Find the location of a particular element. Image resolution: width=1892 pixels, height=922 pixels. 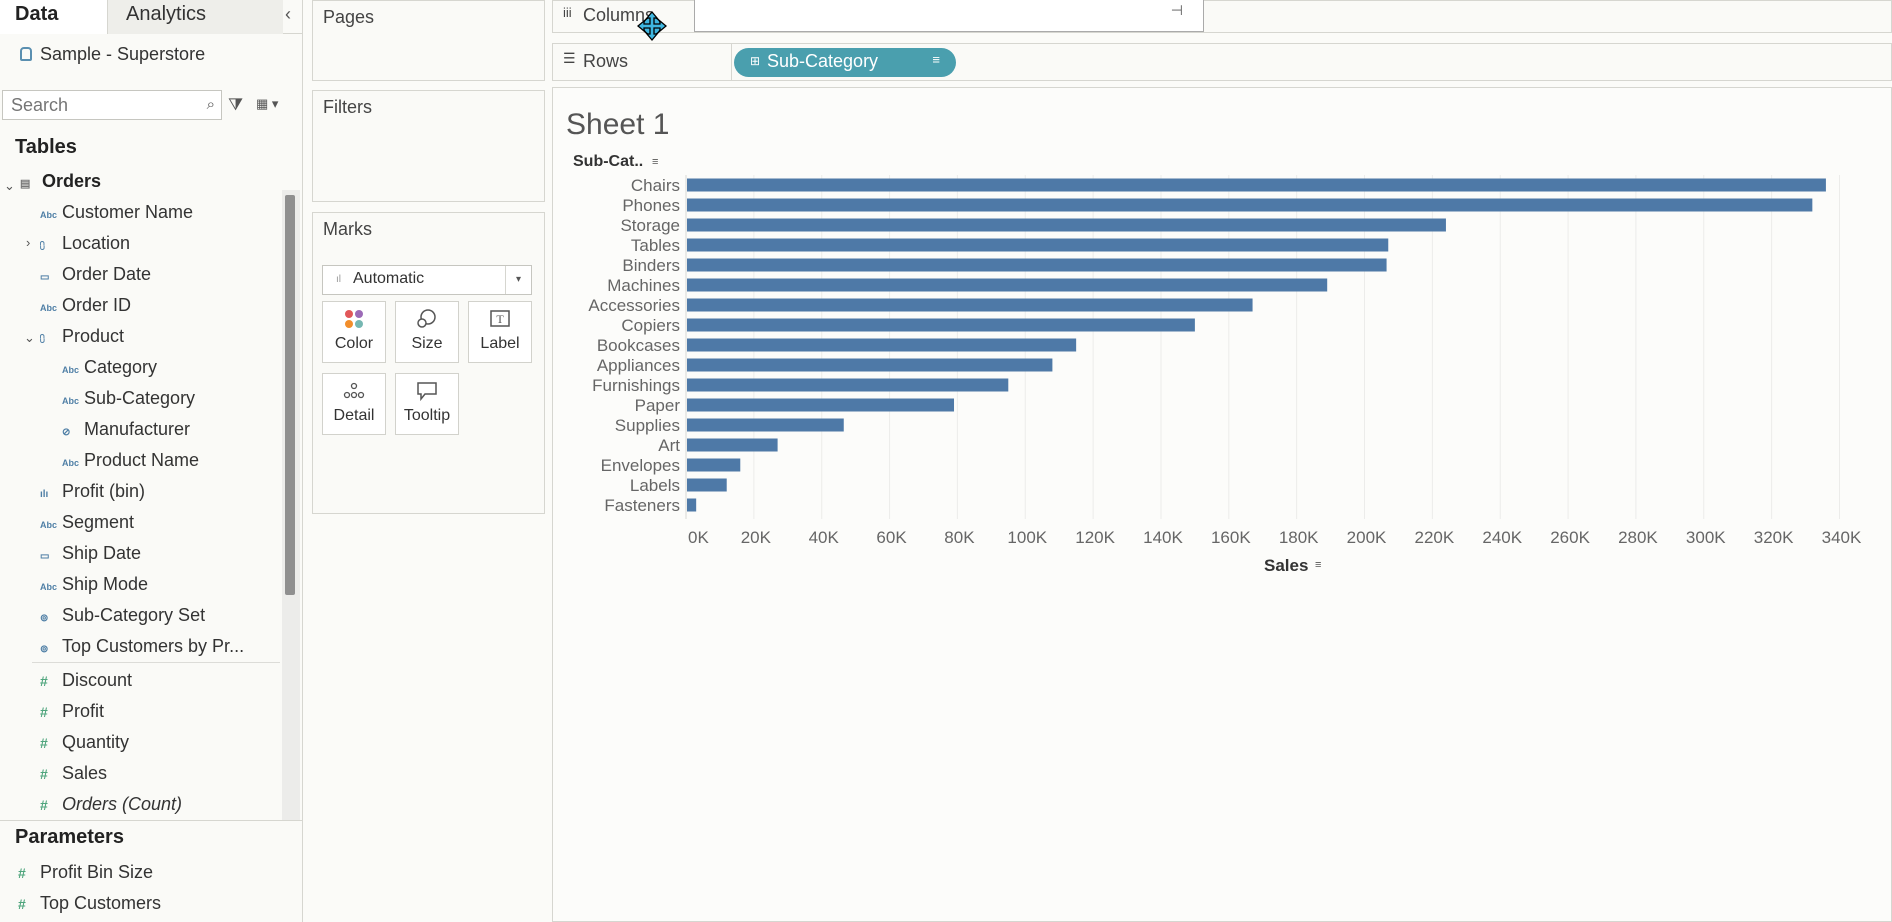

search-icon: ⌕ is located at coordinates (210, 104).